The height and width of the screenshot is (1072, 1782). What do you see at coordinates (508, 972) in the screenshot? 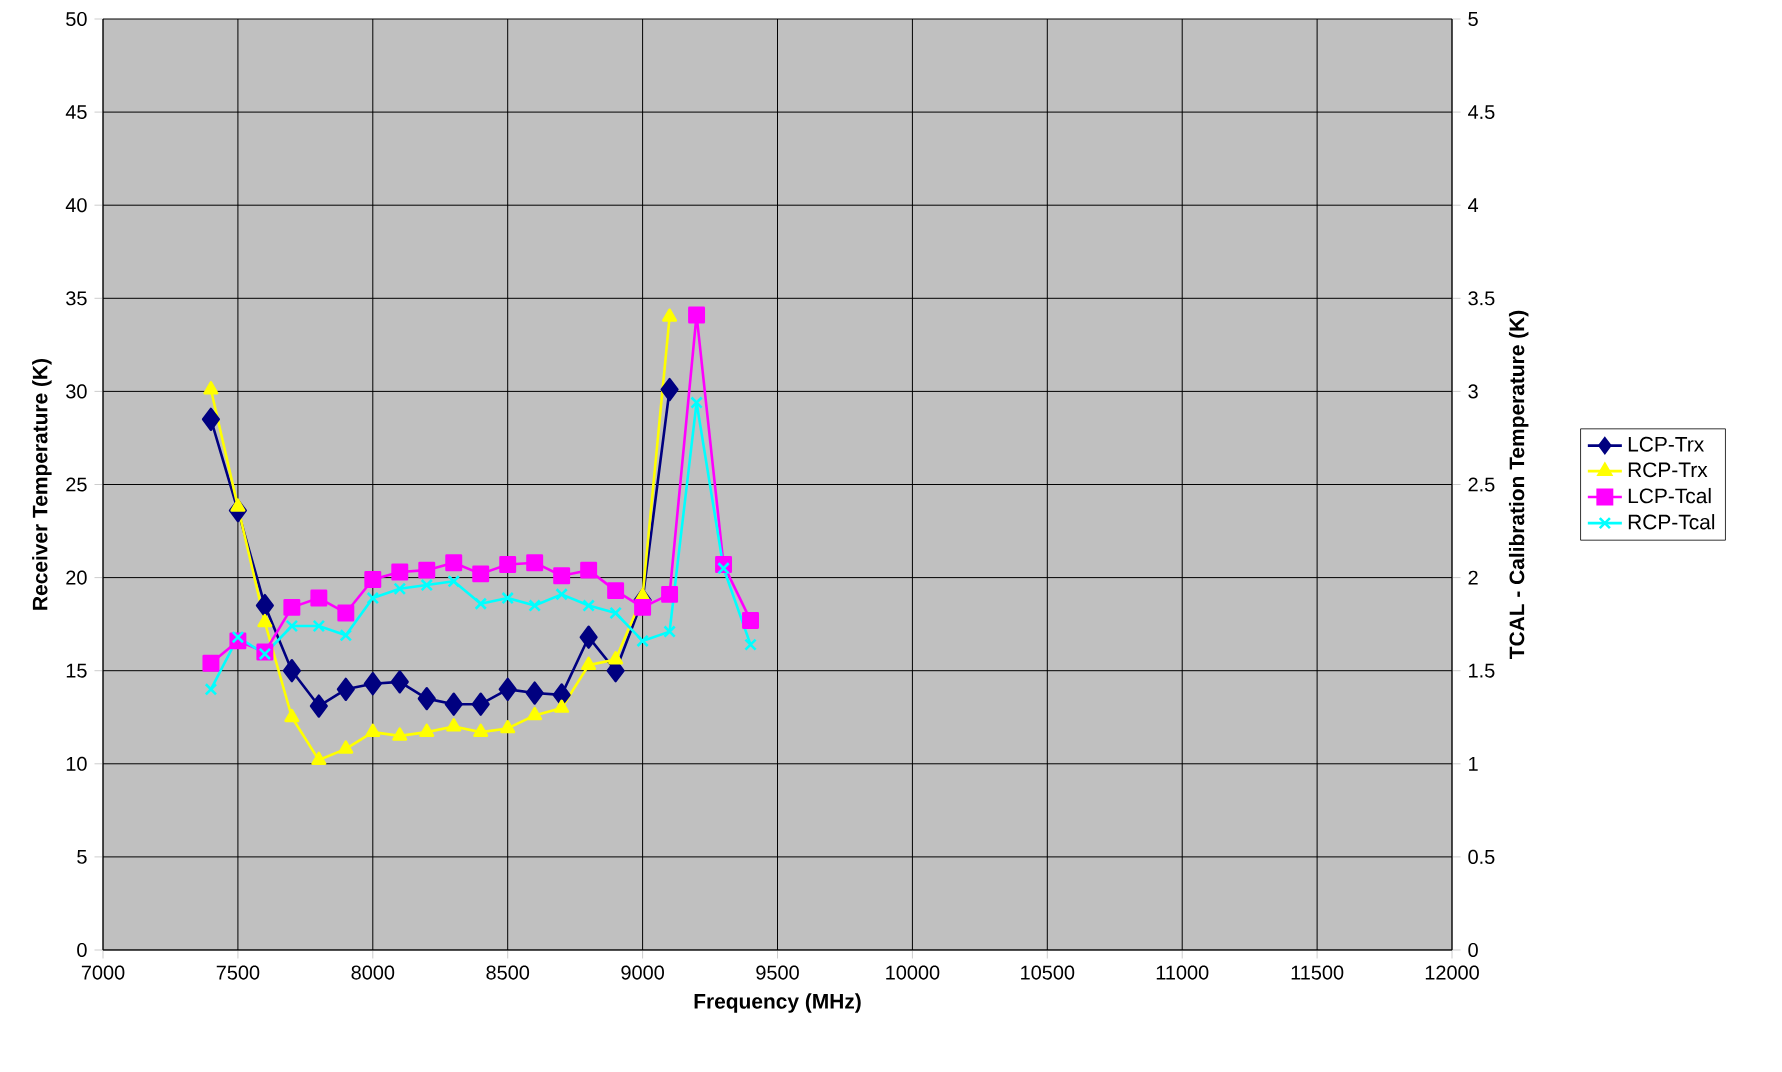
I see `x-tick-label: 8500` at bounding box center [508, 972].